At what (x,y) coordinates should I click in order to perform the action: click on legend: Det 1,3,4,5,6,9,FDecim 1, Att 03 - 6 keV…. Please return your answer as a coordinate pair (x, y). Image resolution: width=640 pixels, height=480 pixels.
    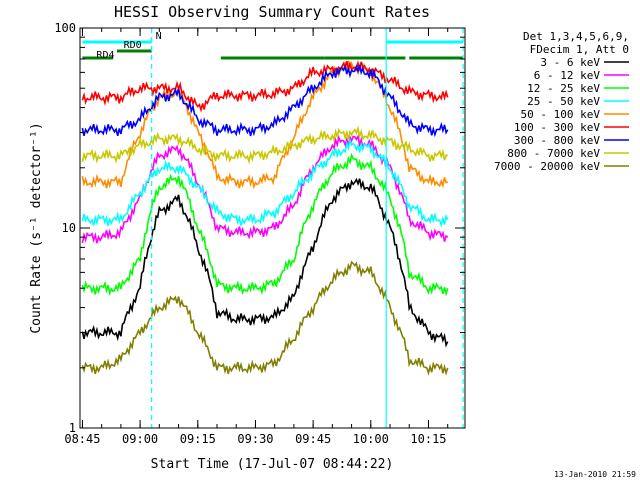
    Looking at the image, I should click on (561, 101).